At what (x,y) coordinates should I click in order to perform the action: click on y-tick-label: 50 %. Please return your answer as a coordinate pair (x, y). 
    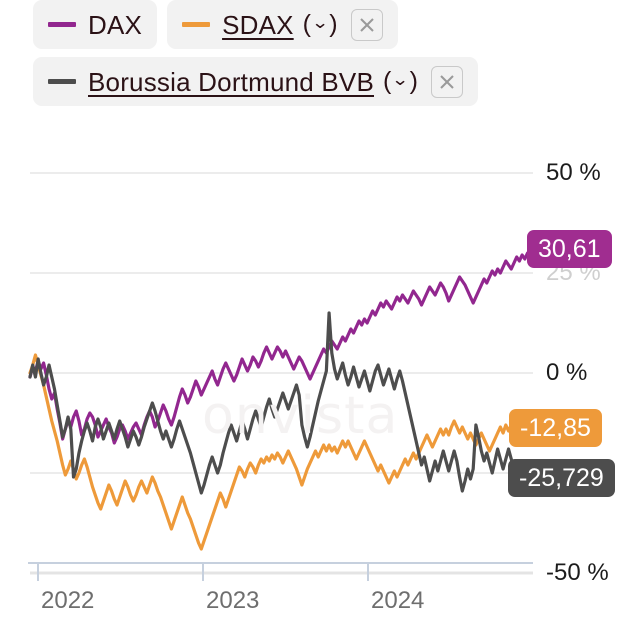
    Looking at the image, I should click on (573, 172).